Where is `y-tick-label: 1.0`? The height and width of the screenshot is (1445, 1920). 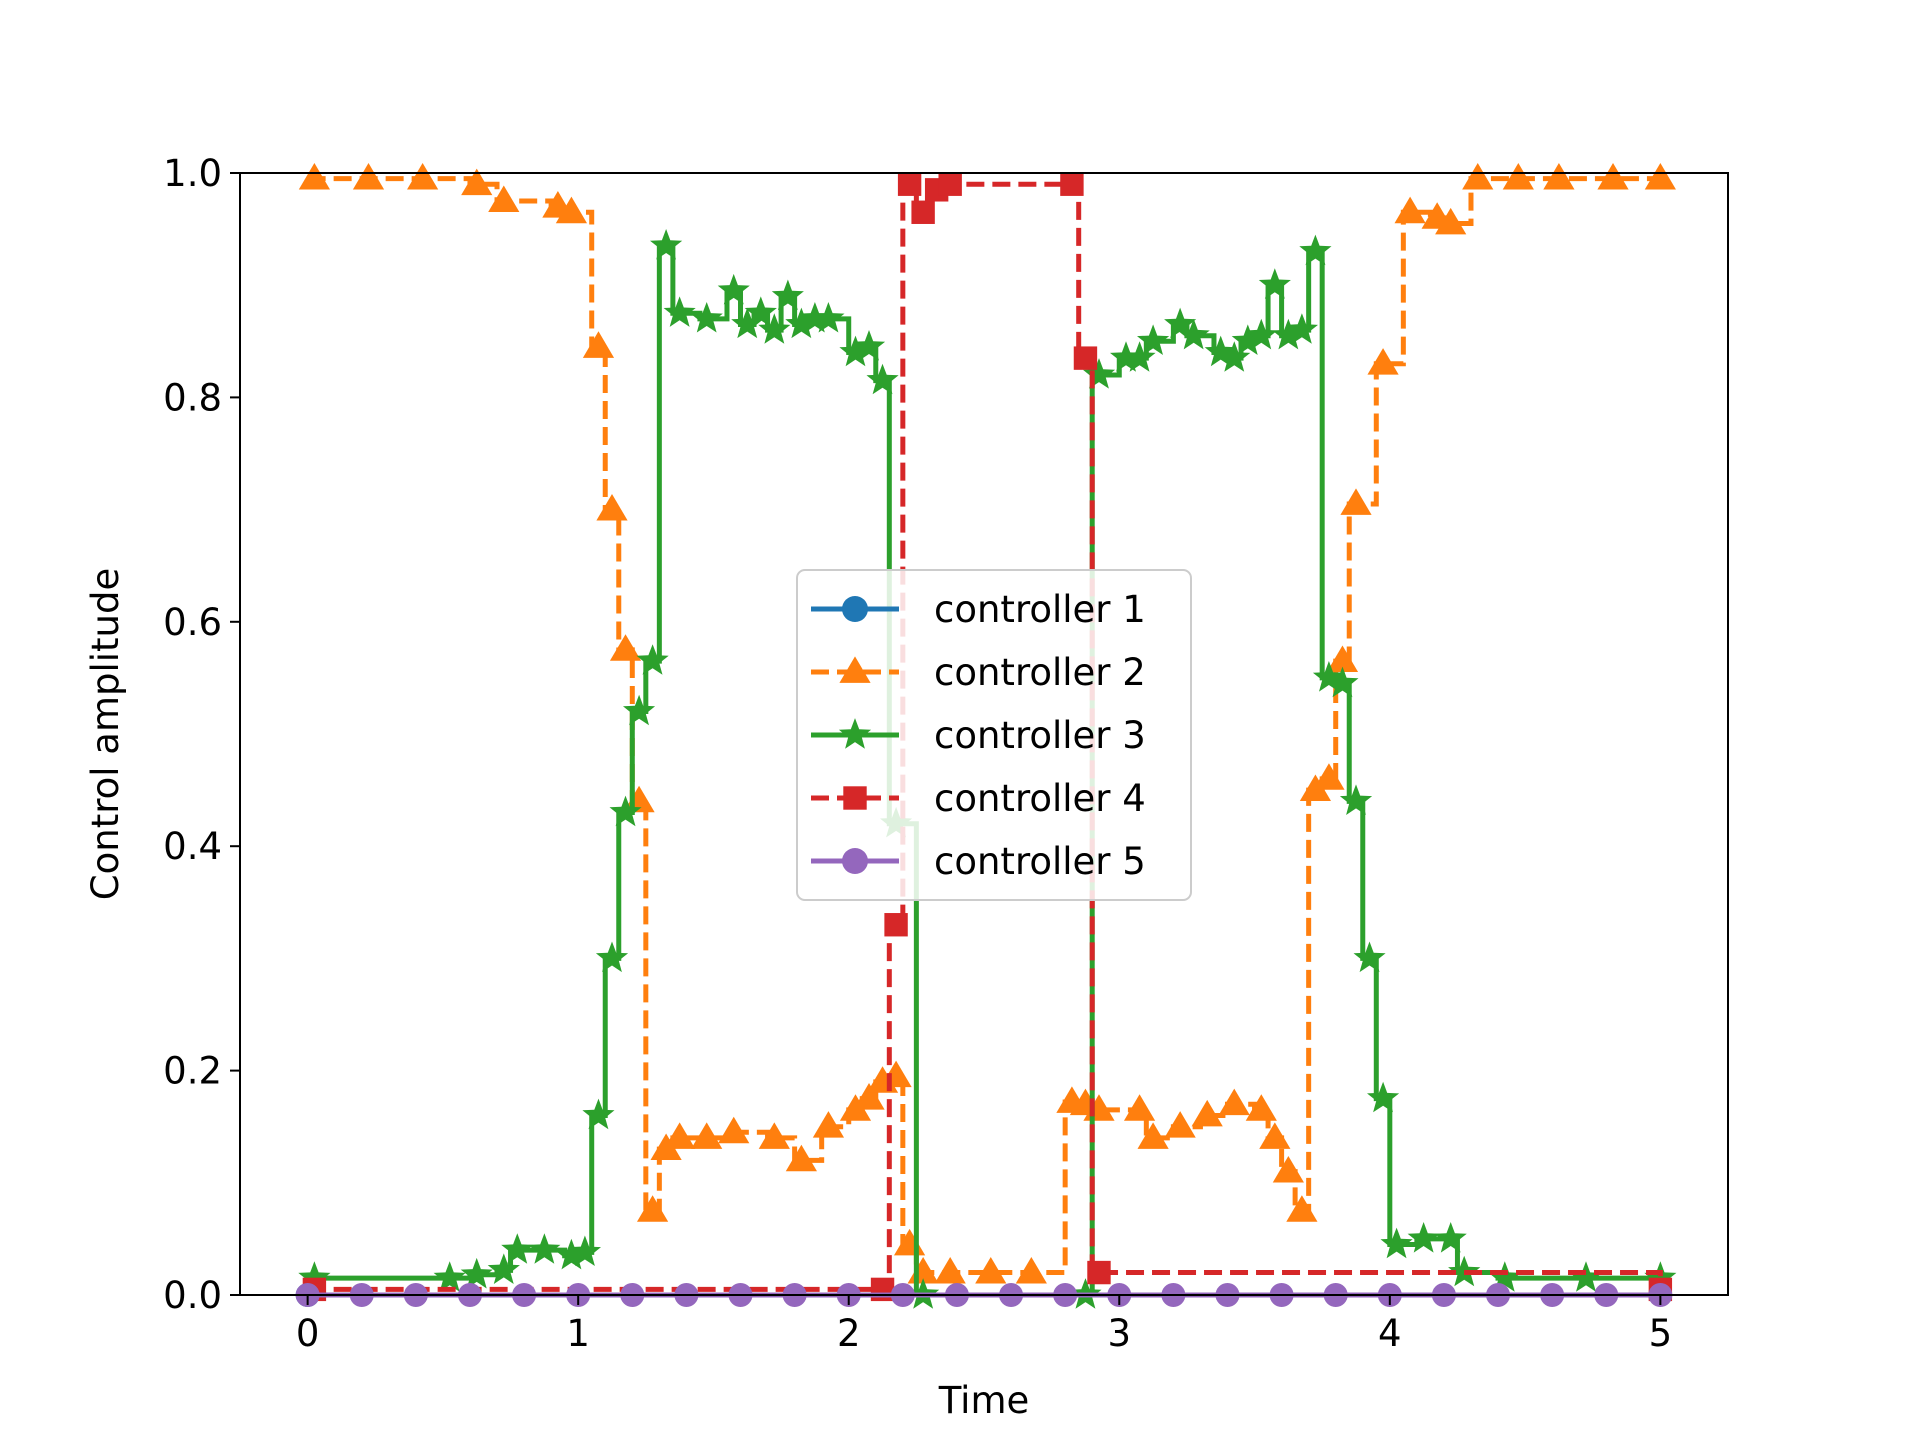
y-tick-label: 1.0 is located at coordinates (192, 173).